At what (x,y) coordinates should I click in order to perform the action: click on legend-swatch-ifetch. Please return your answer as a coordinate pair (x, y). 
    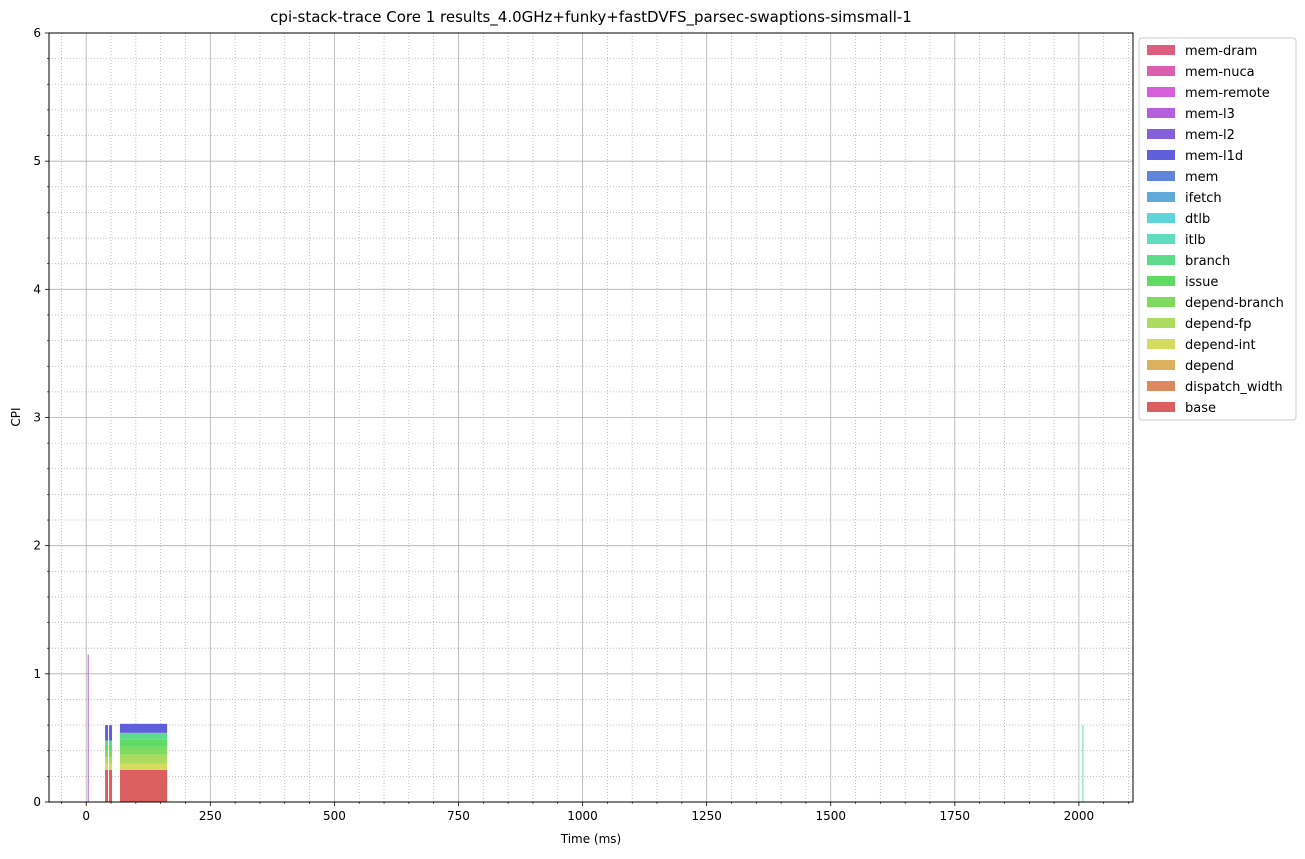
    Looking at the image, I should click on (1161, 197).